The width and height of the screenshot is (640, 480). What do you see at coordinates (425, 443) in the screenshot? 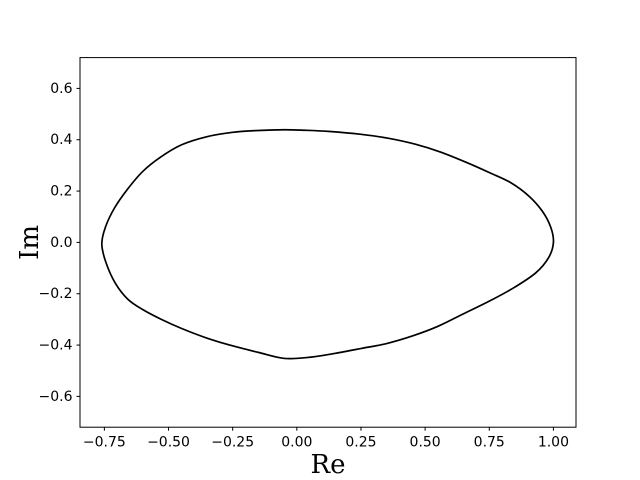
I see `x-tick-label: 0.50` at bounding box center [425, 443].